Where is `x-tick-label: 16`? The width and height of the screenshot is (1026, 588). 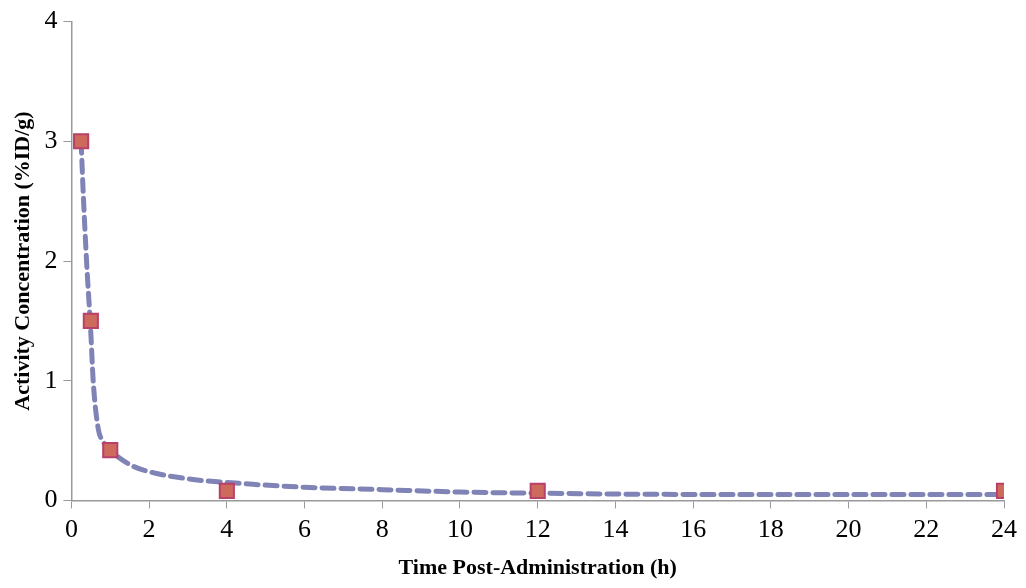
x-tick-label: 16 is located at coordinates (693, 528).